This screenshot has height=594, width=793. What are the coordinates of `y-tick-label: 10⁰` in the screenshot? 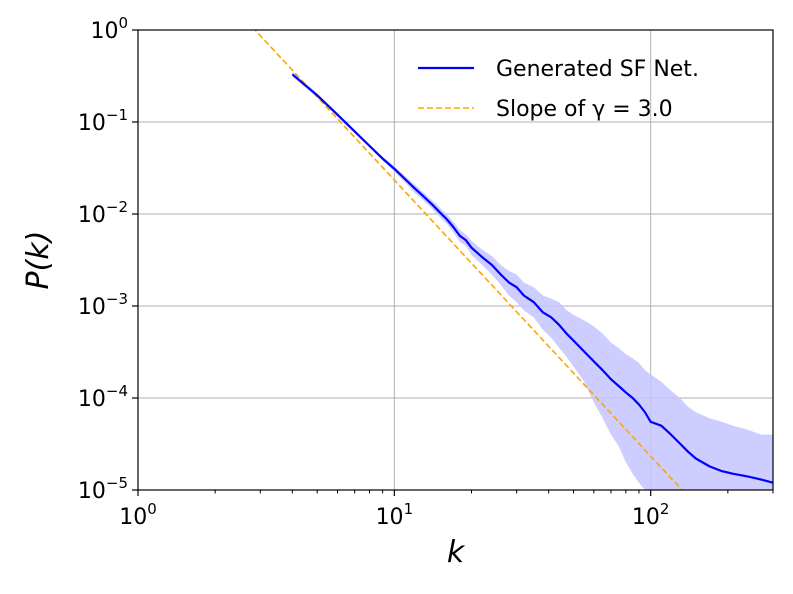 It's located at (109, 29).